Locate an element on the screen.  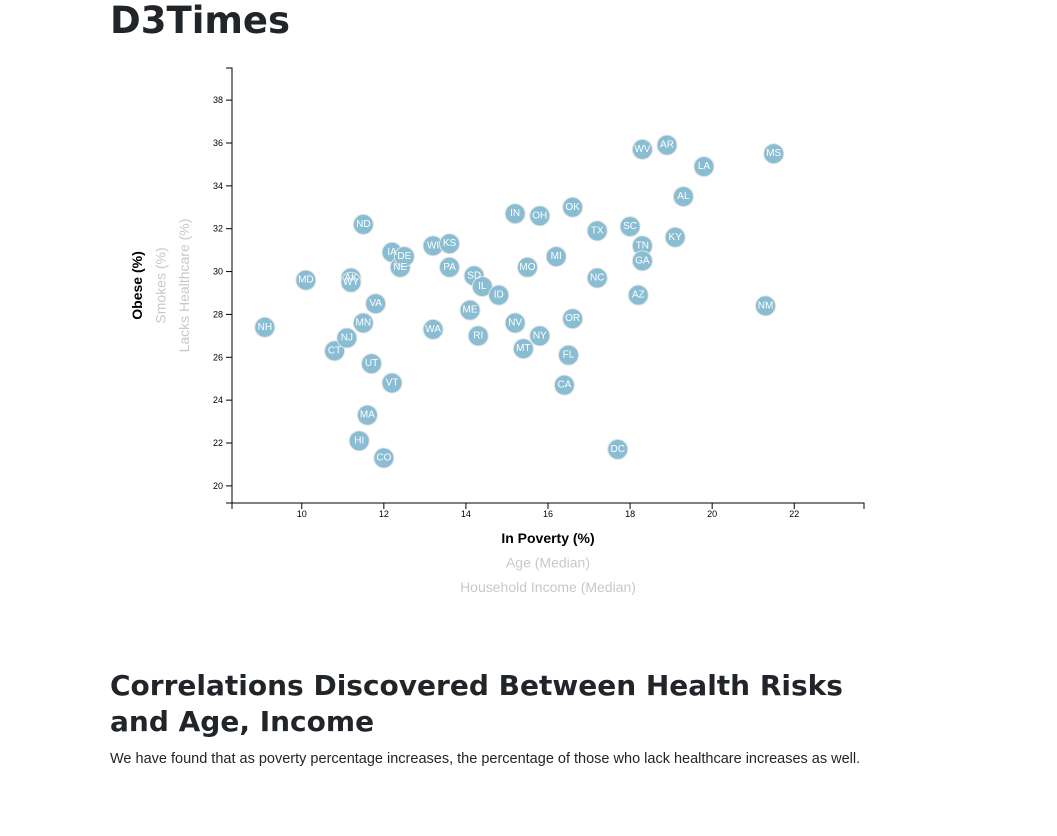
state-label: OK is located at coordinates (572, 207).